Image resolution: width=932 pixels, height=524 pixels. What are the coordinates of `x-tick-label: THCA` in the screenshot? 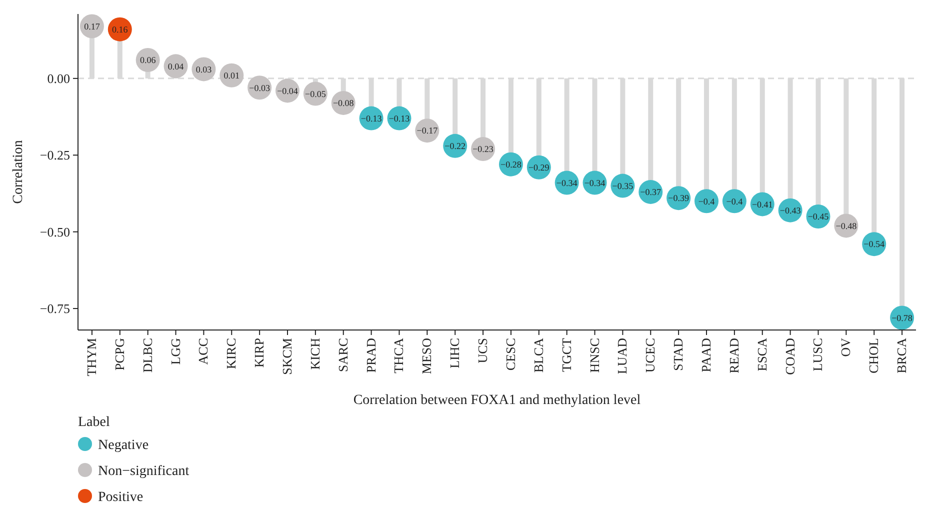 It's located at (398, 355).